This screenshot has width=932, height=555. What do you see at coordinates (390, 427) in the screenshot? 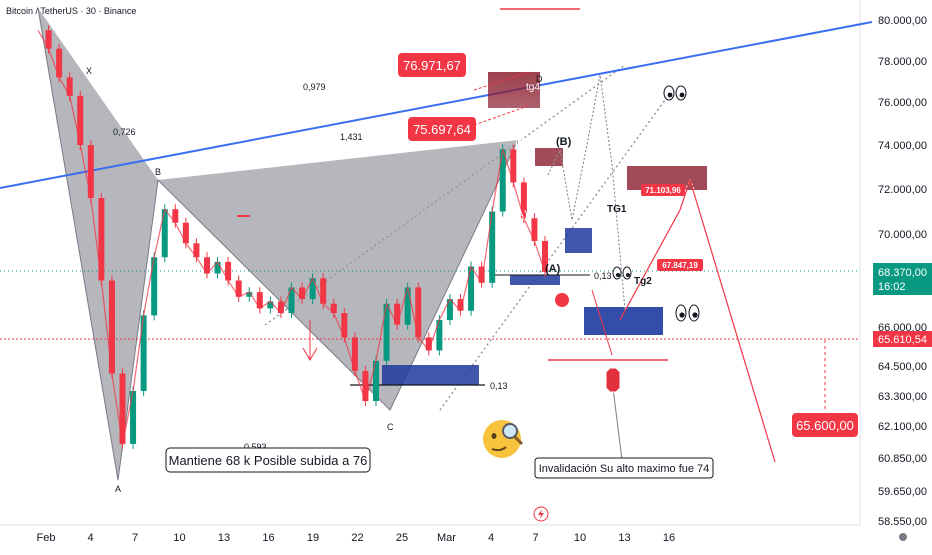
I see `point-c: C` at bounding box center [390, 427].